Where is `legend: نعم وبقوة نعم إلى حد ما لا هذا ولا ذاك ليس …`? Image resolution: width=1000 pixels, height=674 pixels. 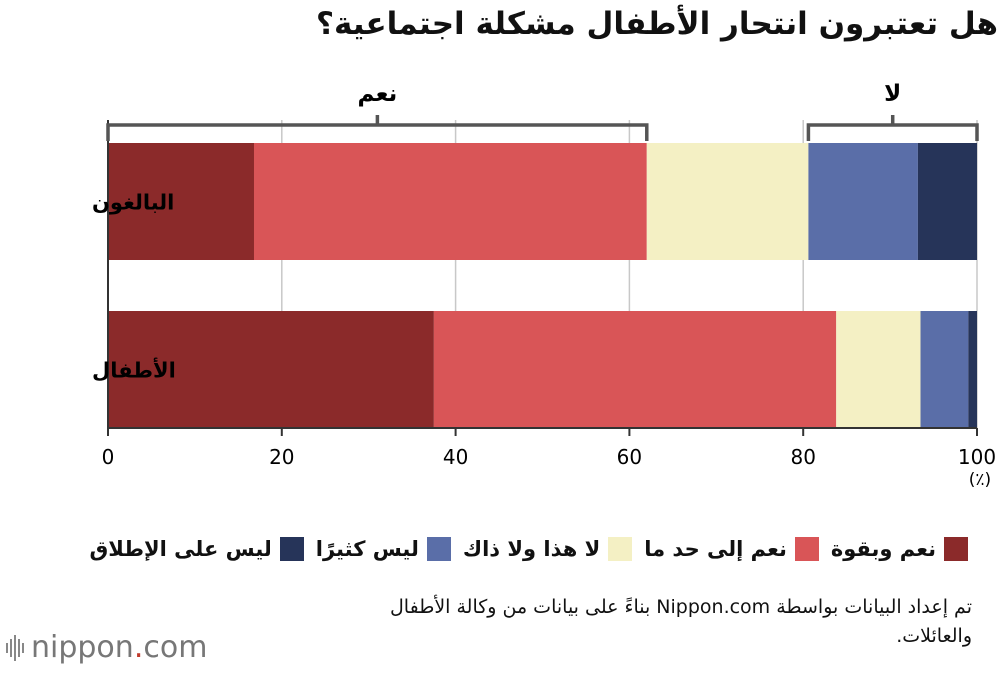 legend: نعم وبقوة نعم إلى حد ما لا هذا ولا ذاك ليس … is located at coordinates (529, 549).